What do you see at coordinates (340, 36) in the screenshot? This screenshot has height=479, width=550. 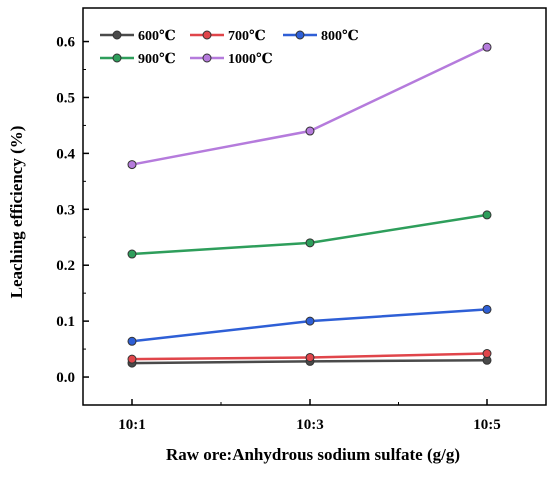 I see `legend-label: 800℃` at bounding box center [340, 36].